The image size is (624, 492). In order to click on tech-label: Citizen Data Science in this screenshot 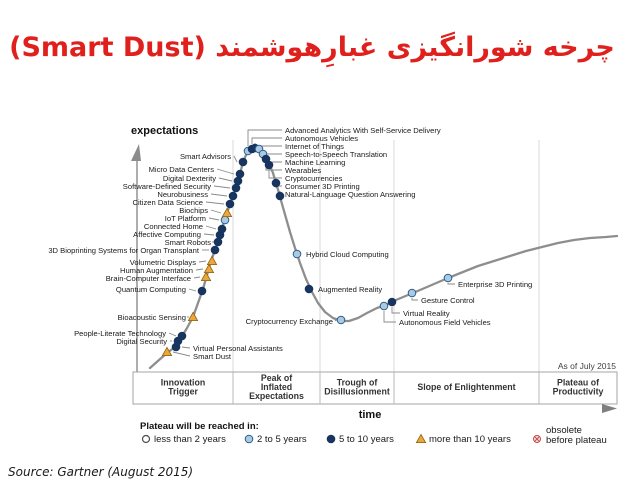, I will do `click(168, 202)`.